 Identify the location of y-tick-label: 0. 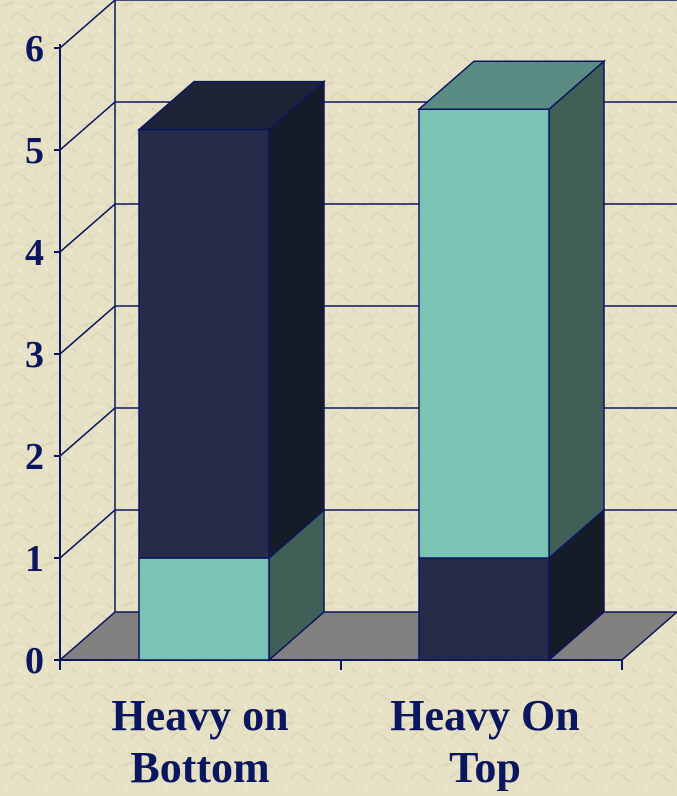
(34, 661).